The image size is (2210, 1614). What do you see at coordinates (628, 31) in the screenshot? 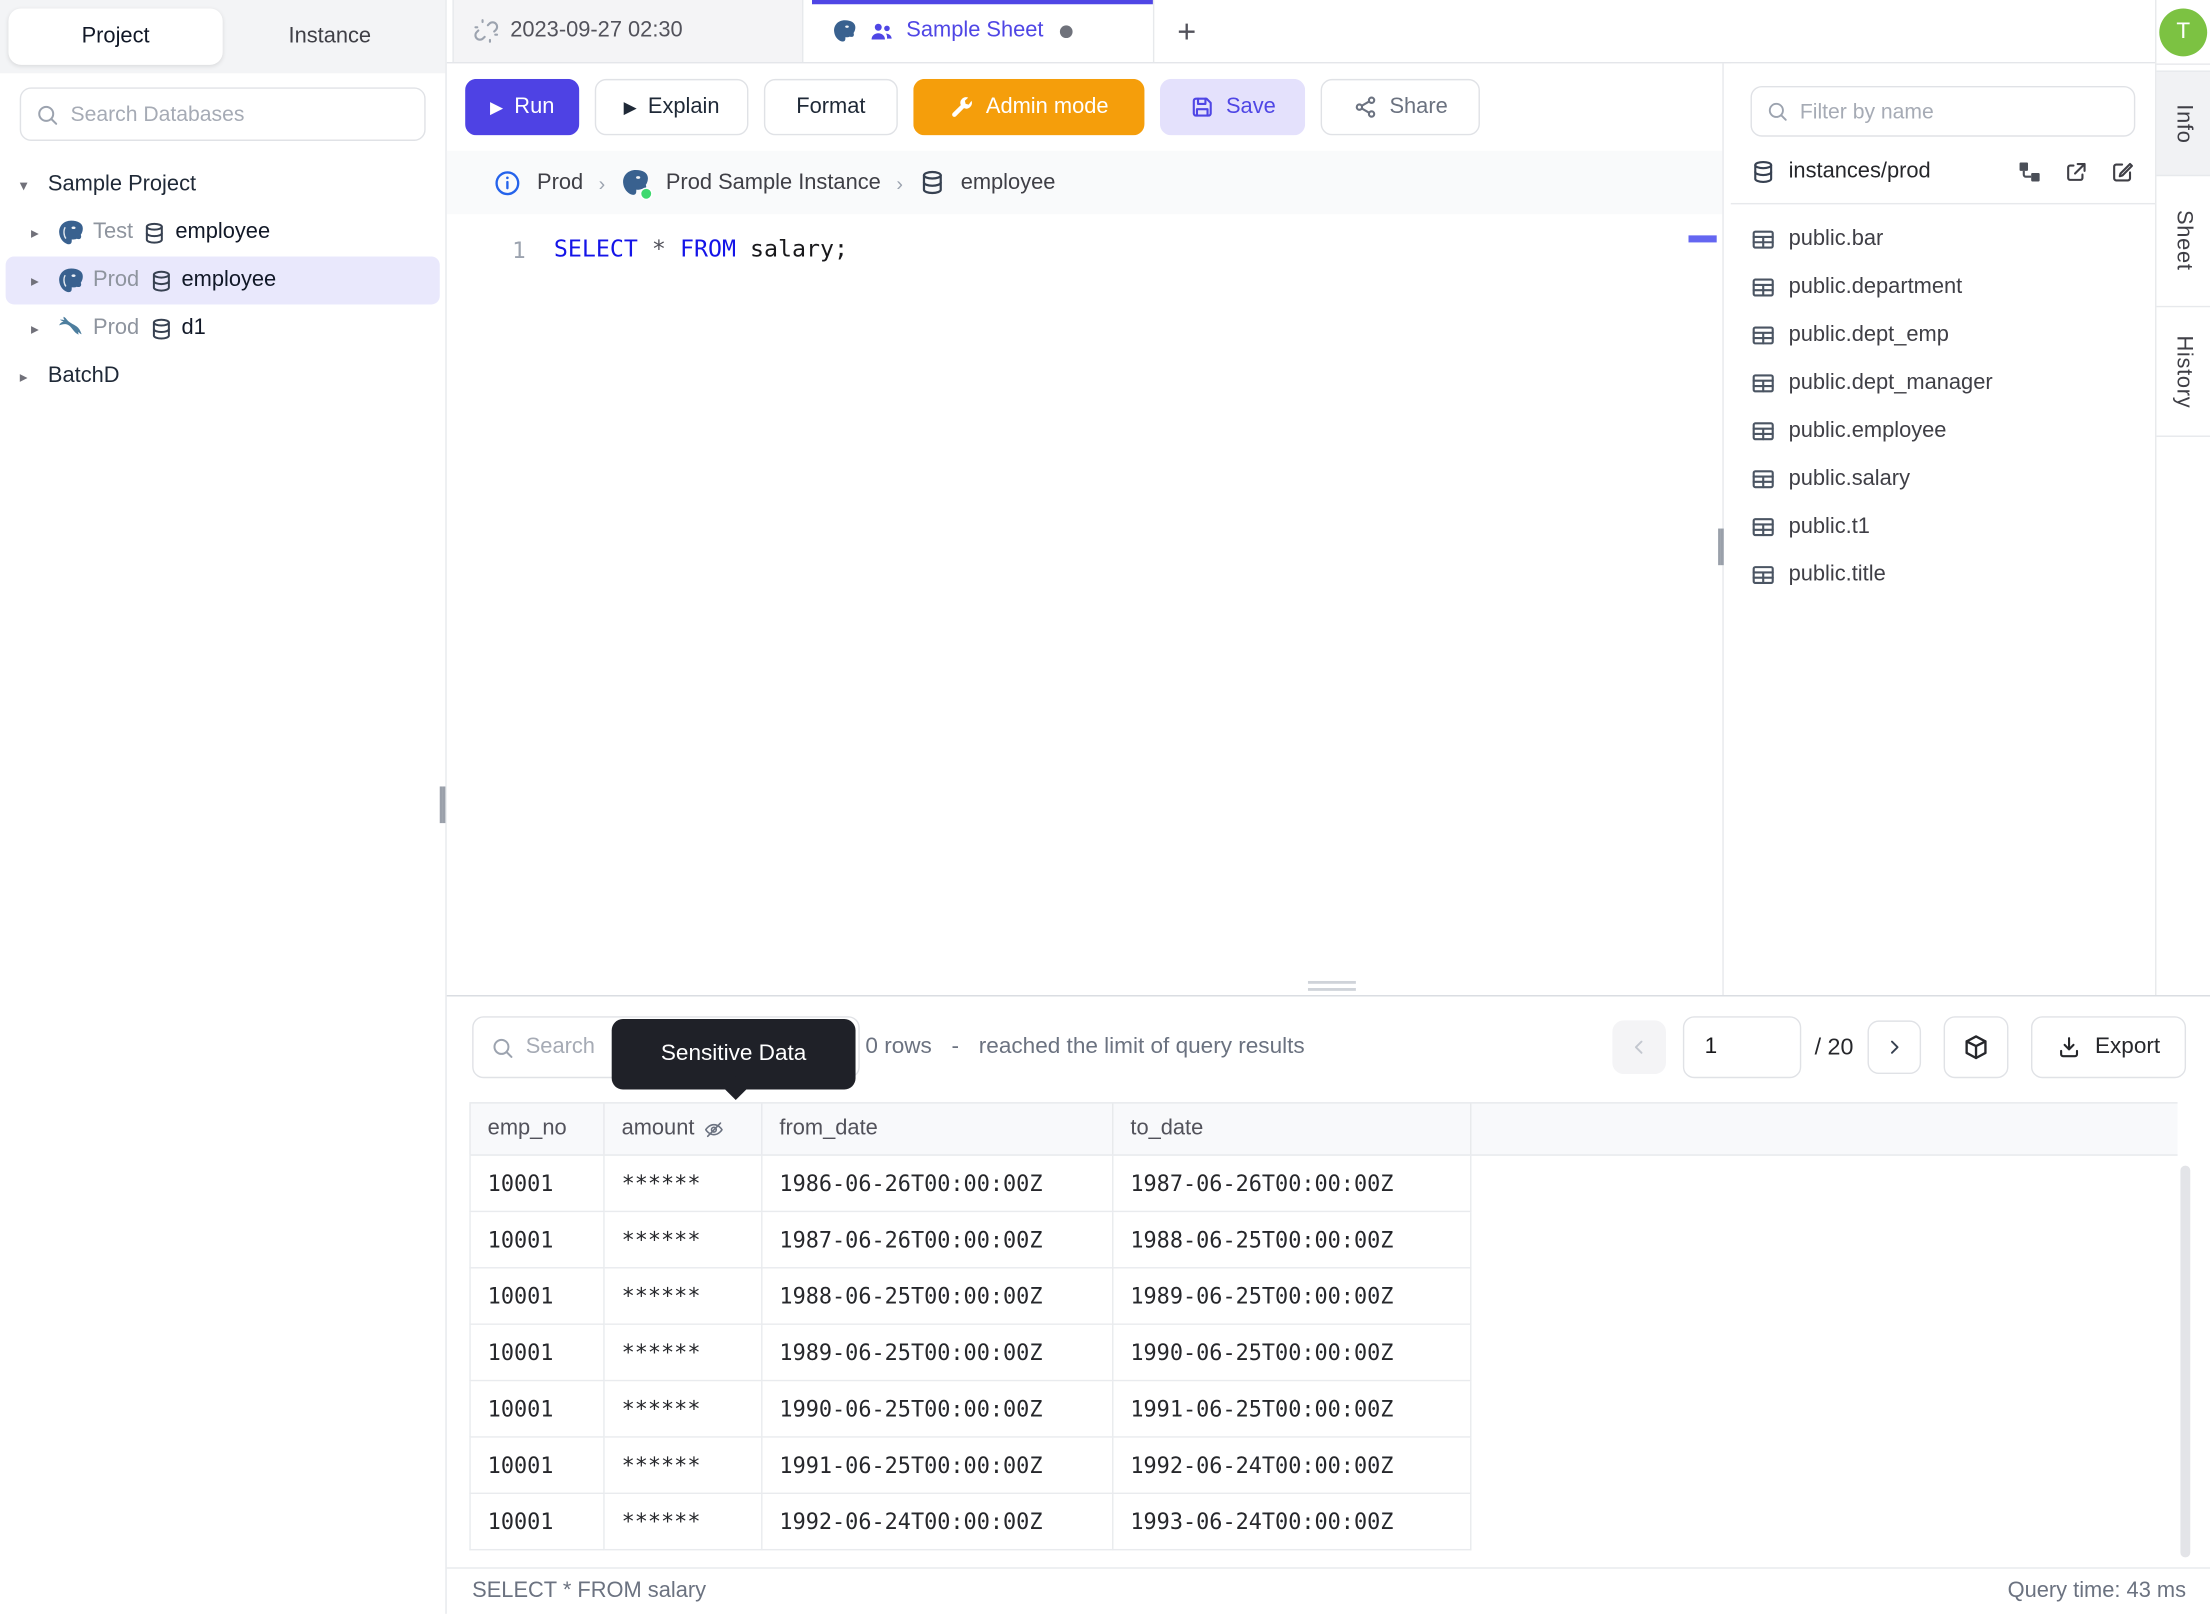
I see `tab-sheet-unsaved: 2023-09-27 02:30` at bounding box center [628, 31].